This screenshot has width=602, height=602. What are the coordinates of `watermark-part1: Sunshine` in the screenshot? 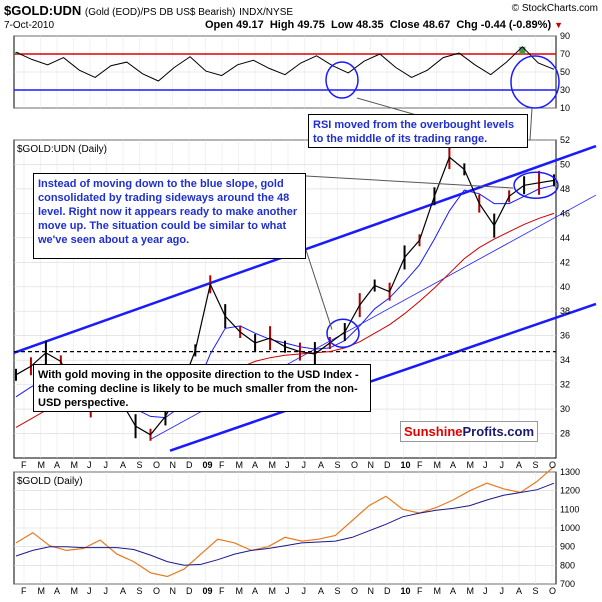 It's located at (433, 431).